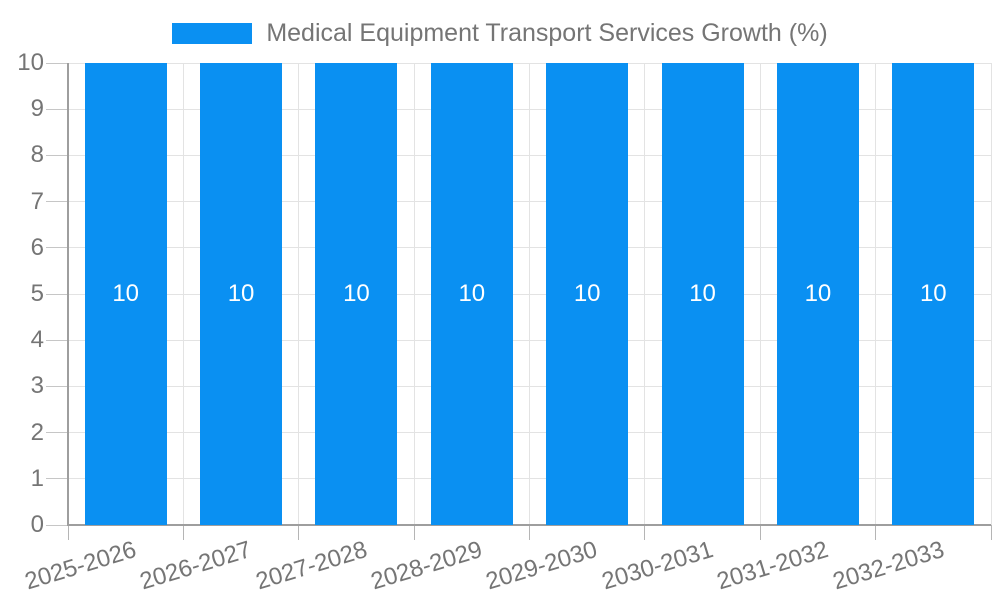 Image resolution: width=1000 pixels, height=600 pixels. I want to click on bar-2025-2026, so click(125, 294).